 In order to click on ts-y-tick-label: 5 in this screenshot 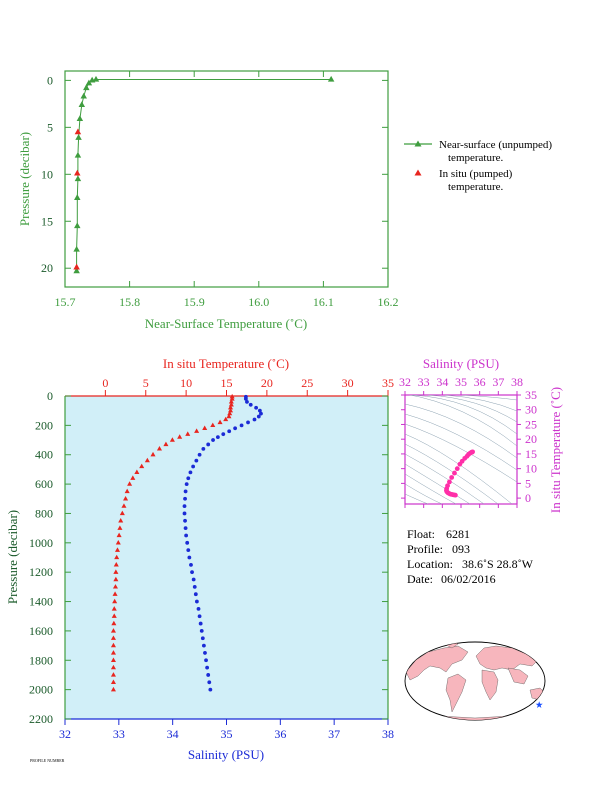, I will do `click(528, 483)`.